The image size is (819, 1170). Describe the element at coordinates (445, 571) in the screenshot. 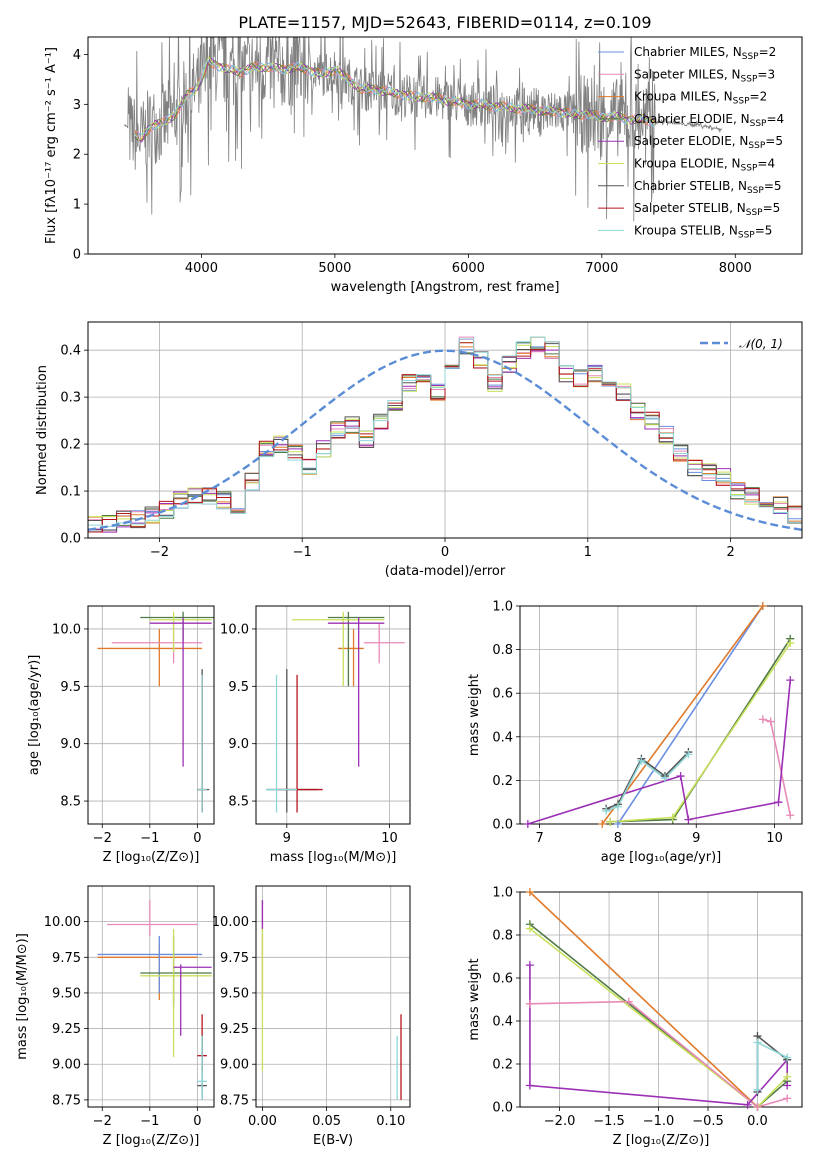

I see `x-axis-label: (data-model)/error` at that location.